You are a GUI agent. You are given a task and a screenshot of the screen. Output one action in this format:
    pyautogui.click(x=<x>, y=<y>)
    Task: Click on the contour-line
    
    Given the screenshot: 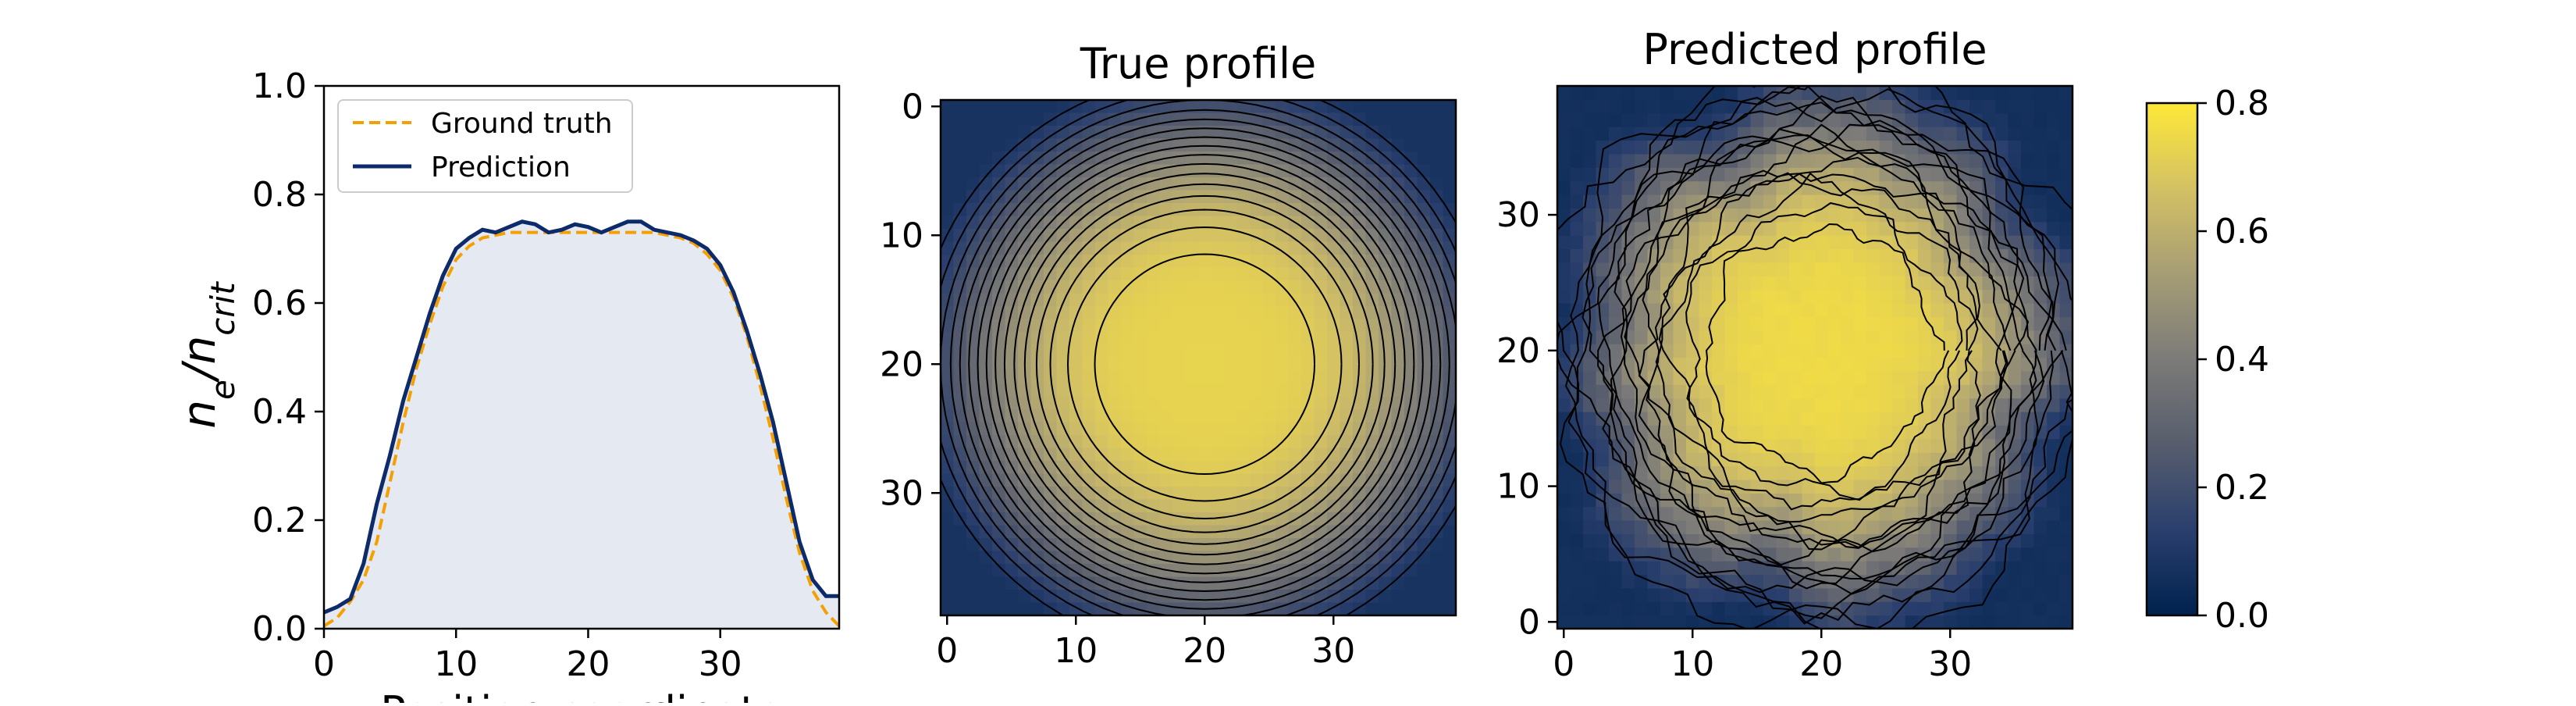 What is the action you would take?
    pyautogui.click(x=1204, y=363)
    